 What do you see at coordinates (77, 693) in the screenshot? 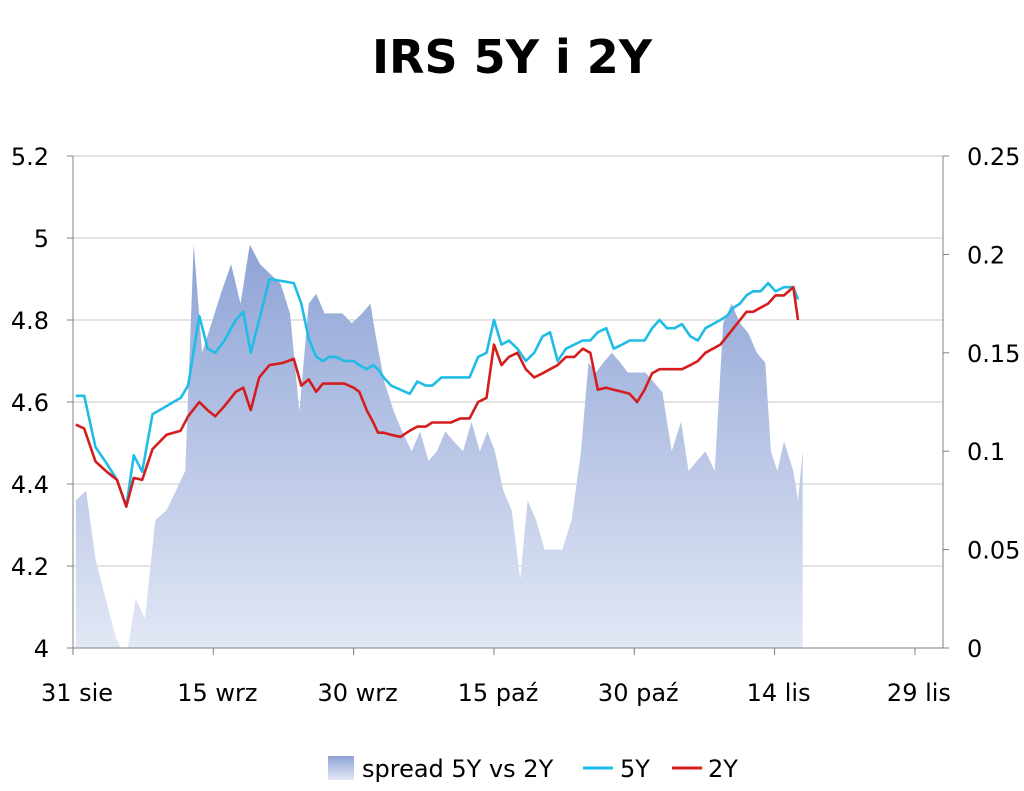
I see `x-tick-label: 31 sie` at bounding box center [77, 693].